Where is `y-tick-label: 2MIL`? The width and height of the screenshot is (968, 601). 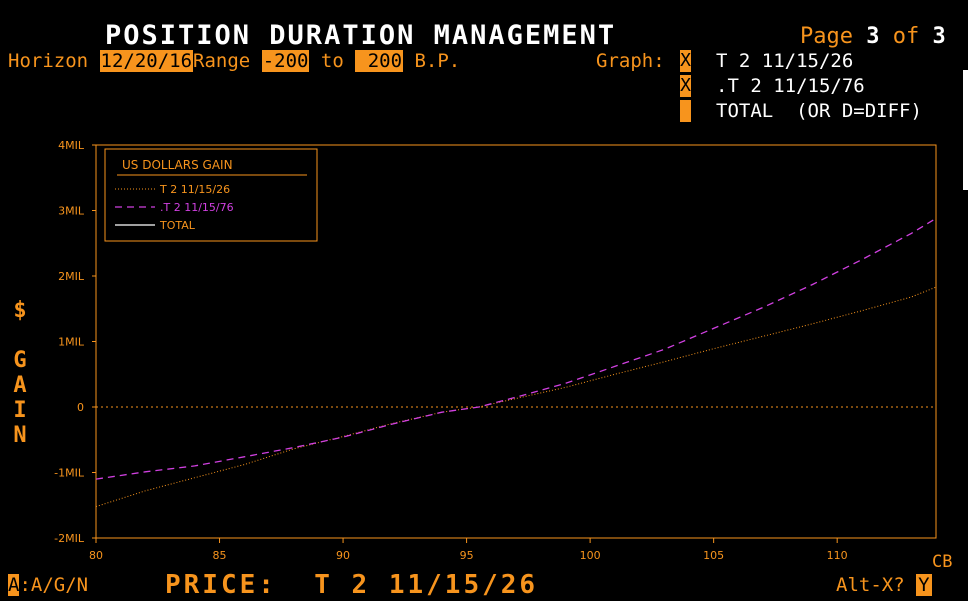 y-tick-label: 2MIL is located at coordinates (71, 276).